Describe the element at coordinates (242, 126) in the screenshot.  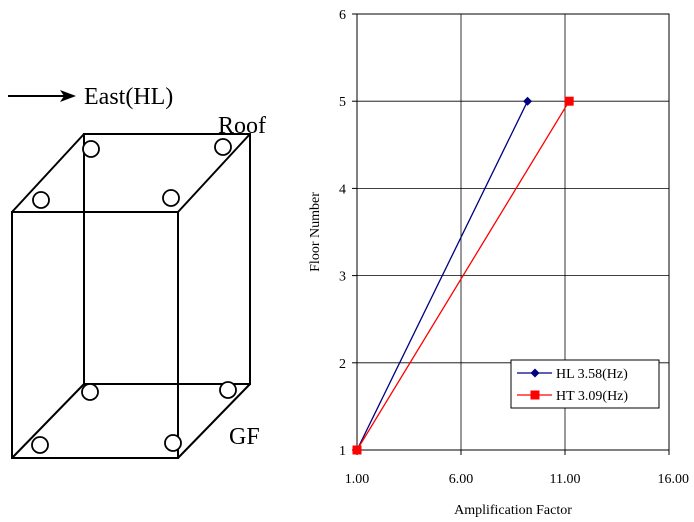
I see `roof-label: Roof` at that location.